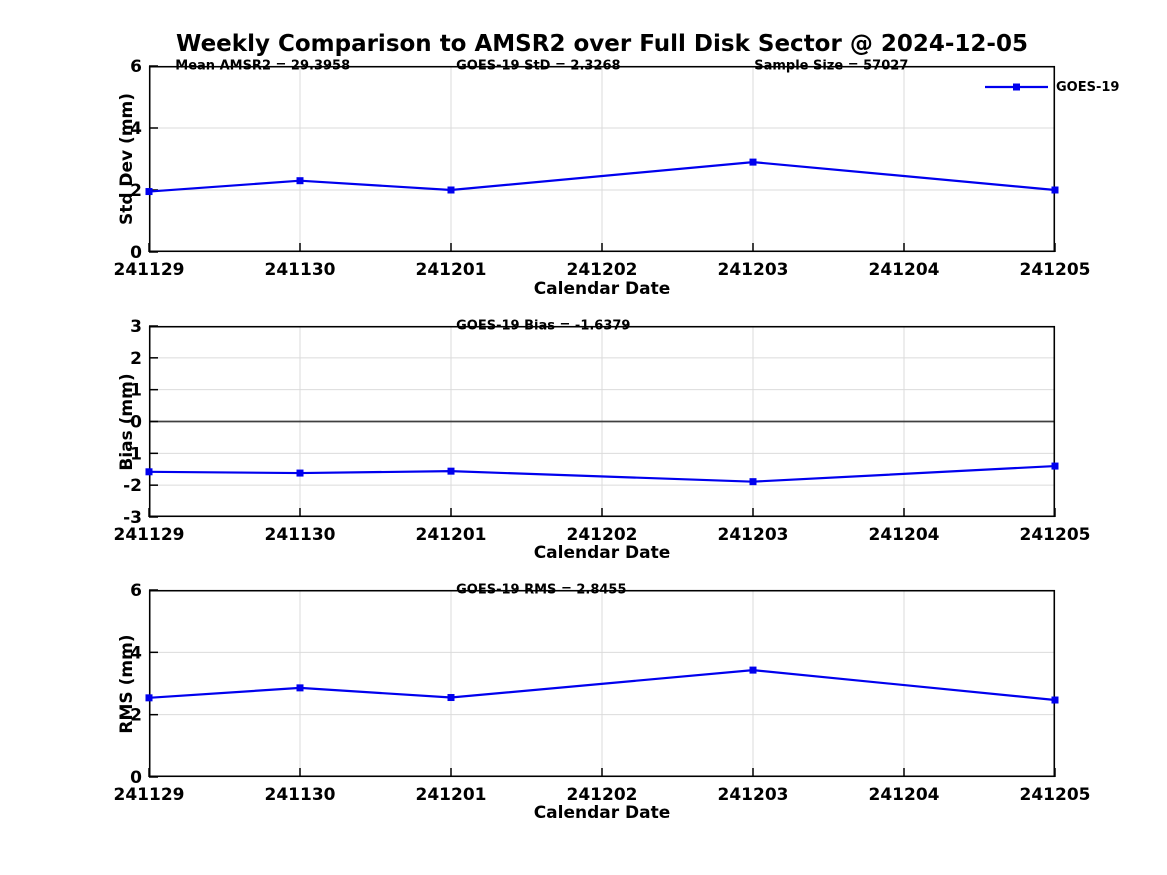 The height and width of the screenshot is (875, 1167). I want to click on annotation: GOES-19 RMS = 2.8455, so click(541, 590).